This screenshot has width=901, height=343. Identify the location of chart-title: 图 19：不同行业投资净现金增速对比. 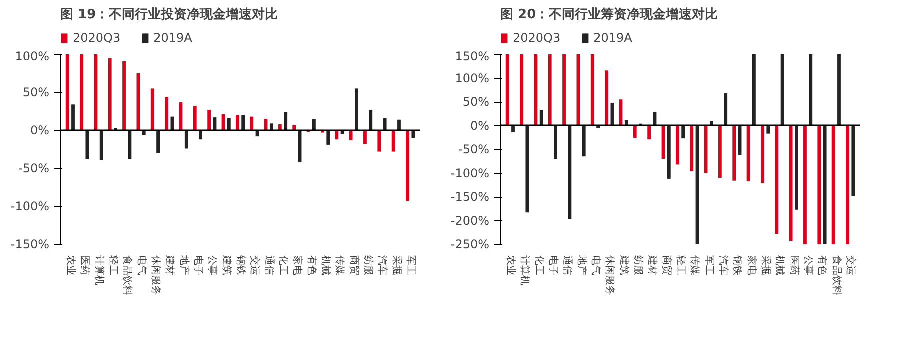
(169, 15).